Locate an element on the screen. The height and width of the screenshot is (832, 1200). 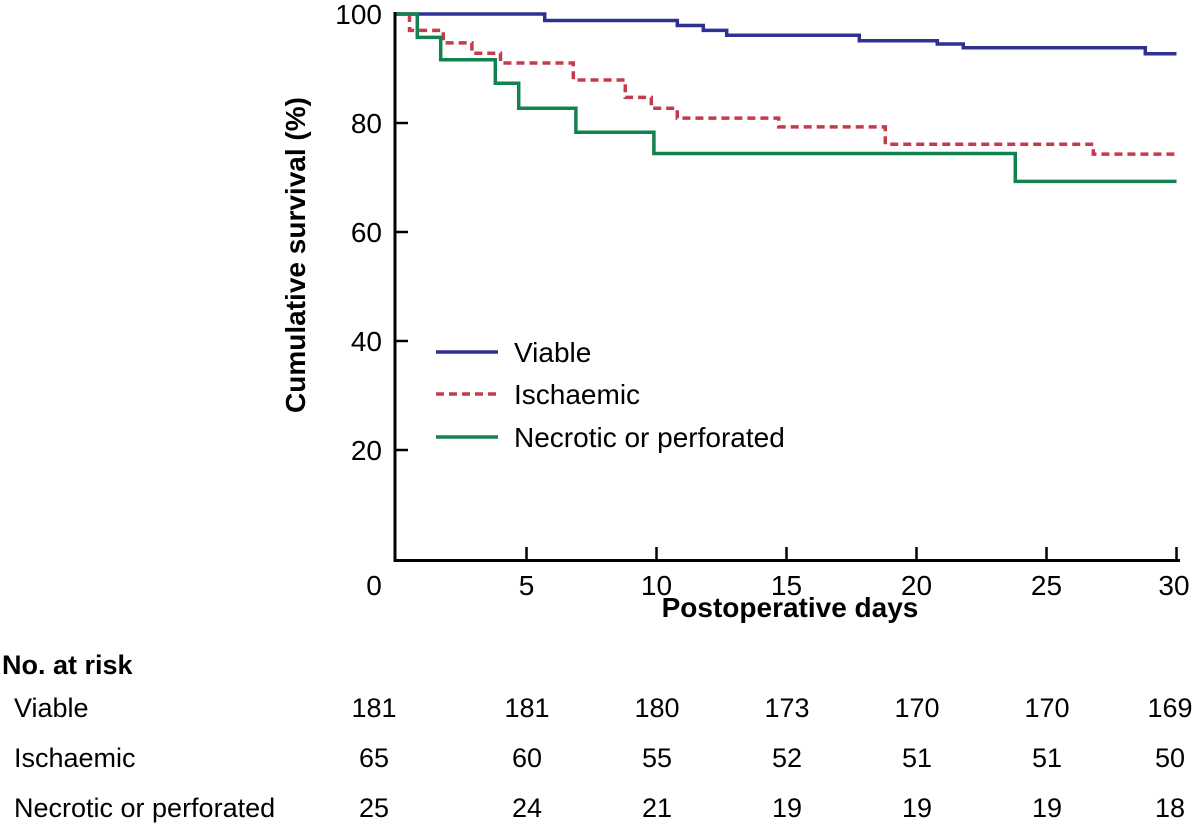
y-axis-title: Cumulative survival (%) is located at coordinates (295, 255).